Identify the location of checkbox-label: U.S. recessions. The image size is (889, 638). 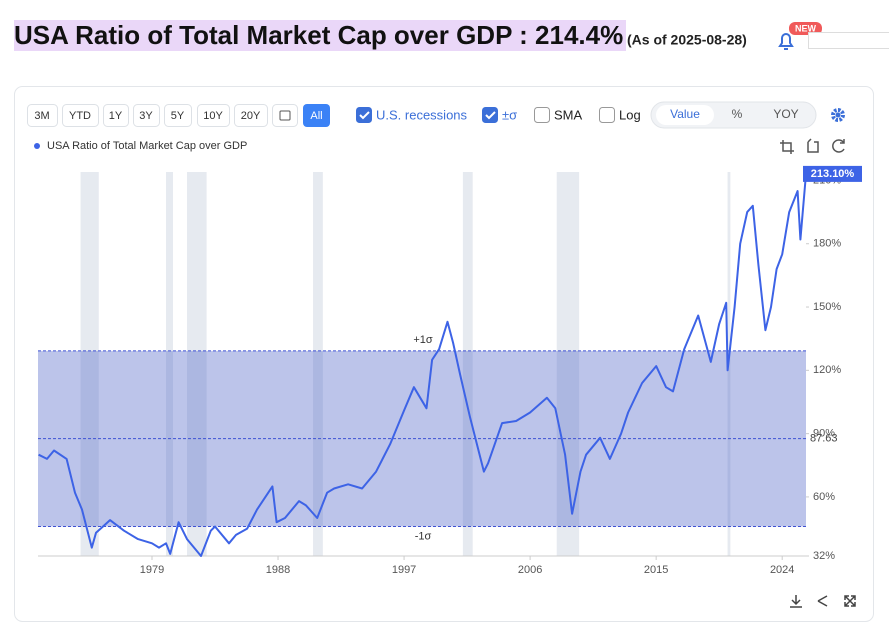
(422, 114).